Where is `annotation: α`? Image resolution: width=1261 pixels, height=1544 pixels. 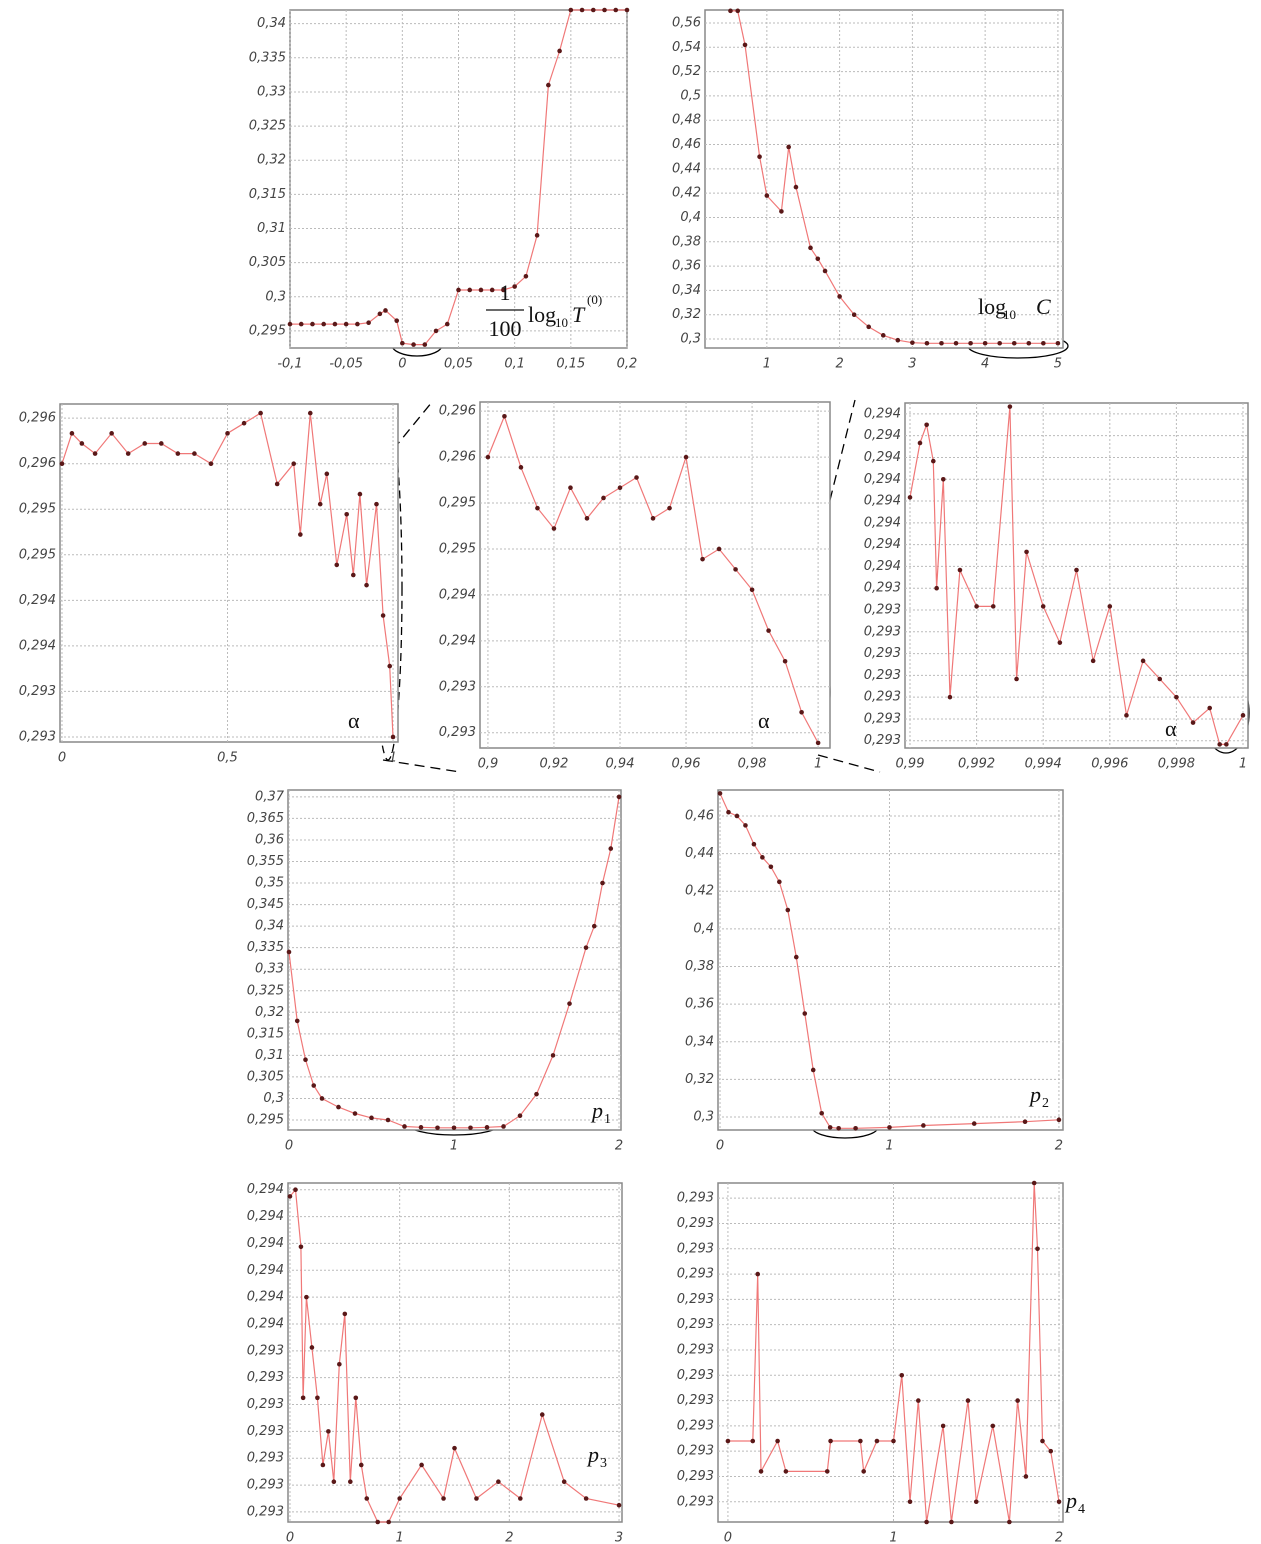 annotation: α is located at coordinates (764, 720).